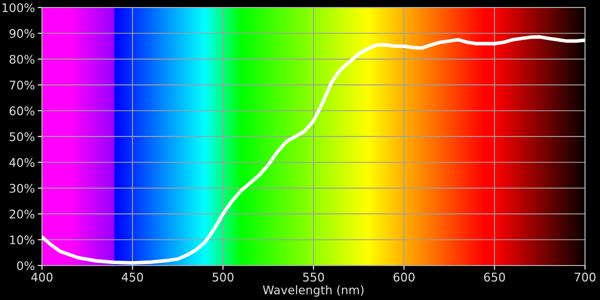 The image size is (600, 300). Describe the element at coordinates (41, 277) in the screenshot. I see `x-tick-label: 400` at that location.